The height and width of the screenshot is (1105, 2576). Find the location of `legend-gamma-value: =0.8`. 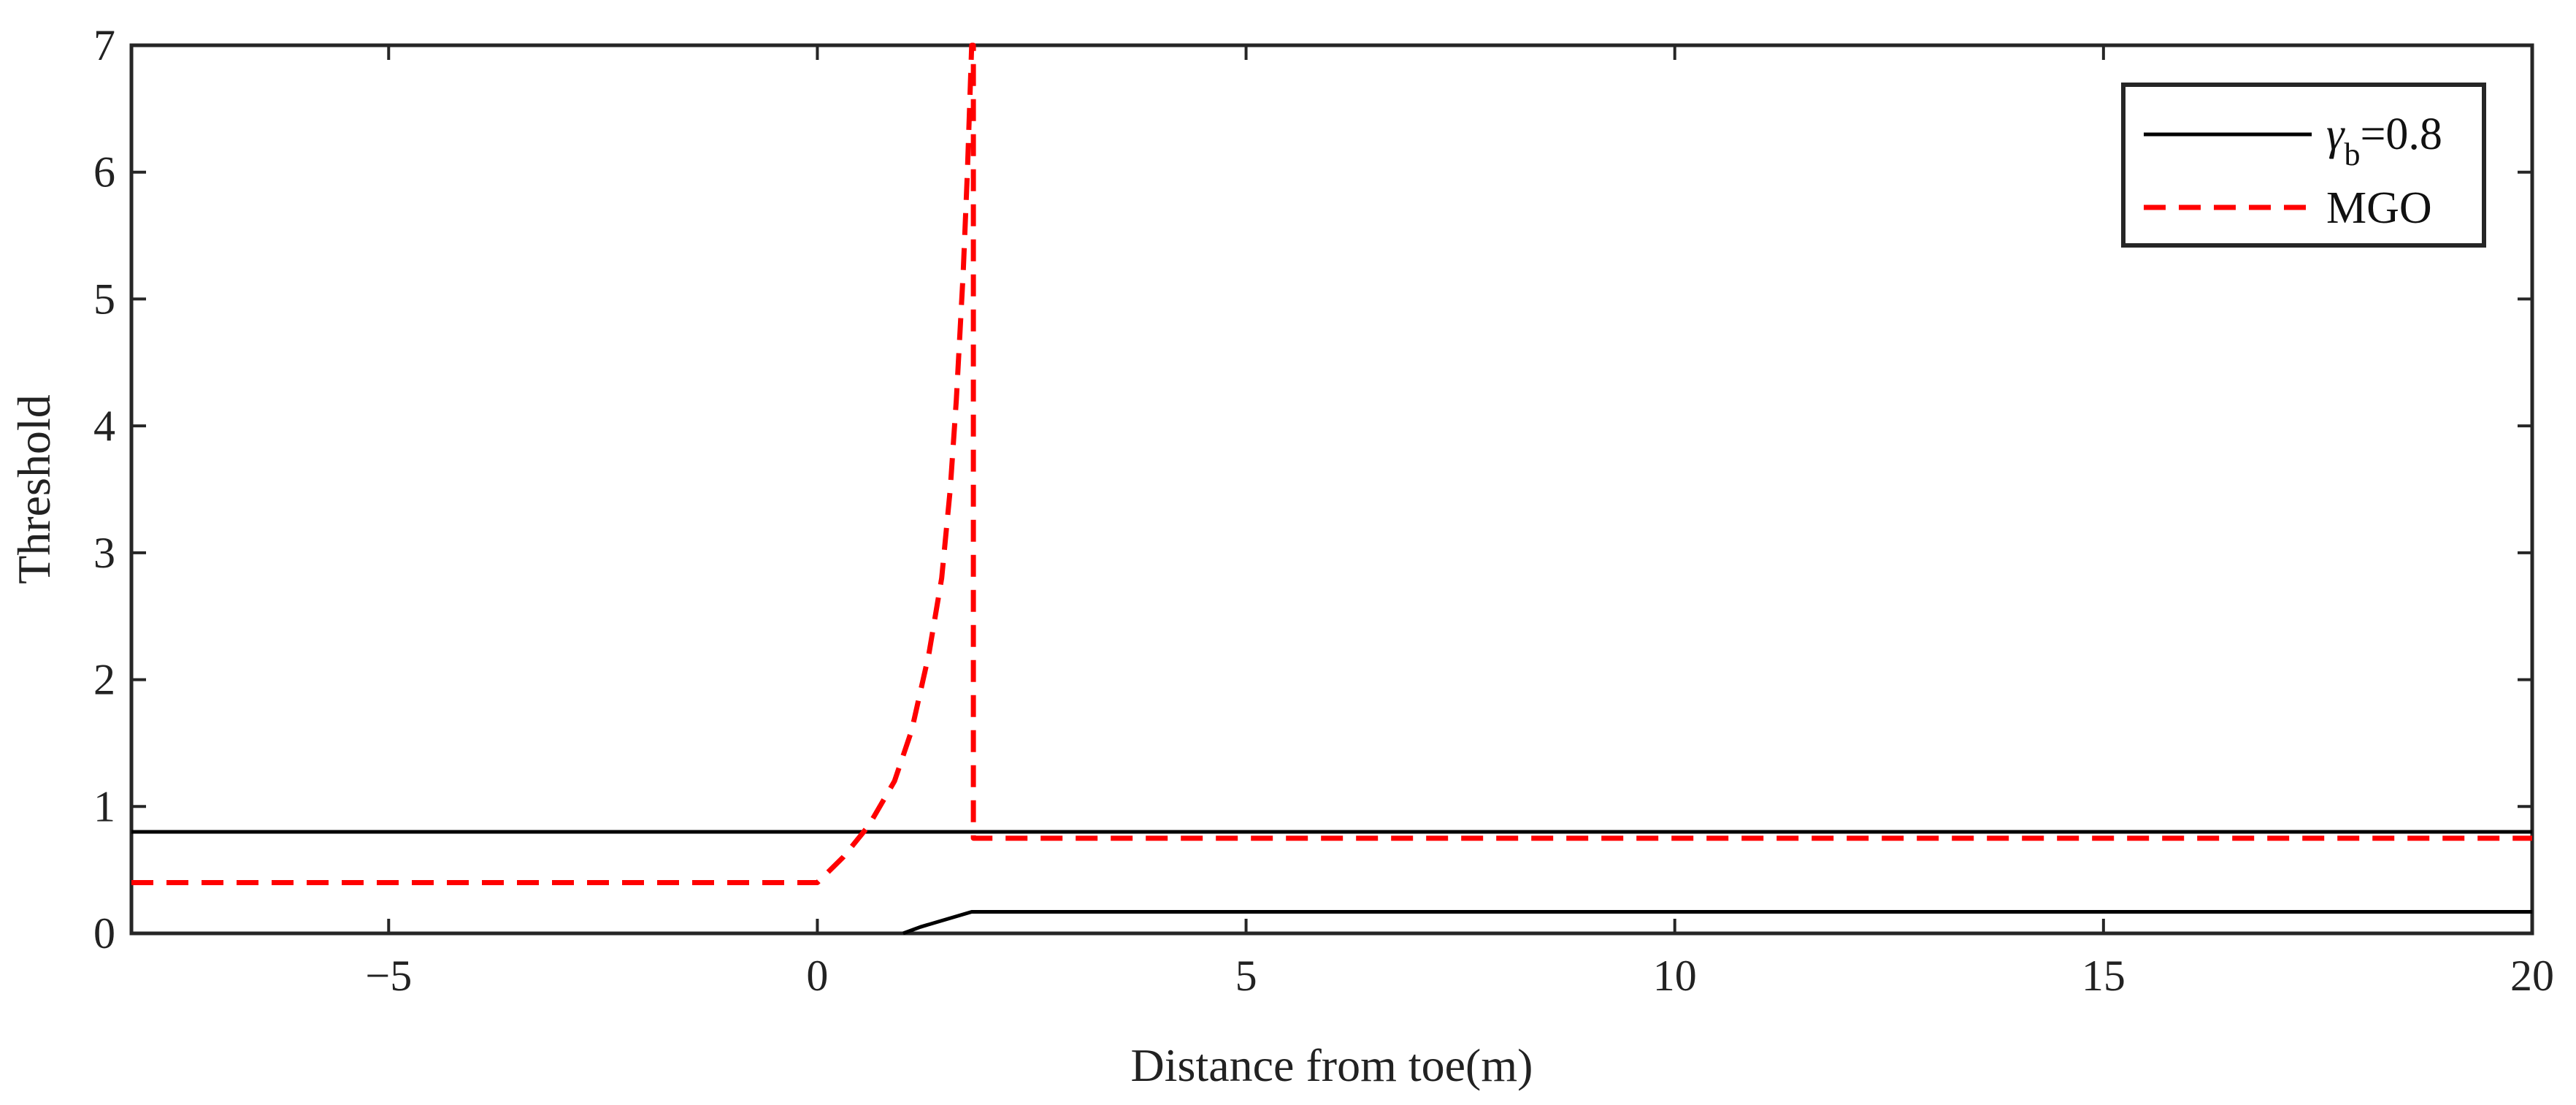

legend-gamma-value: =0.8 is located at coordinates (2401, 134).